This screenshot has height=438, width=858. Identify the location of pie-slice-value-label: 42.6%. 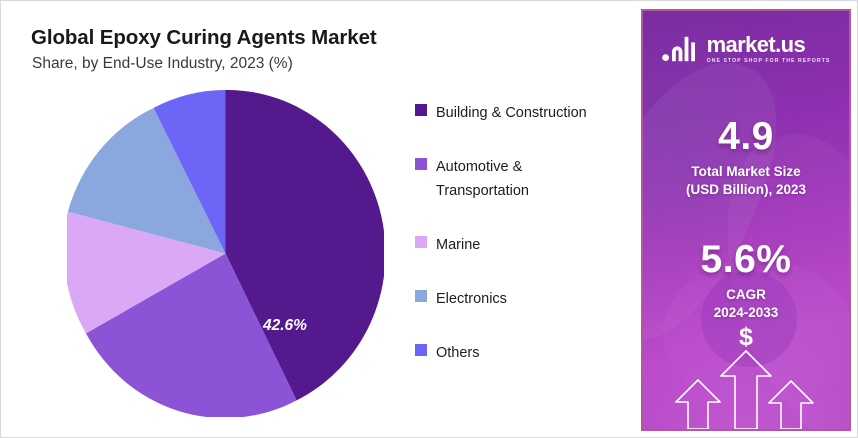
(285, 325).